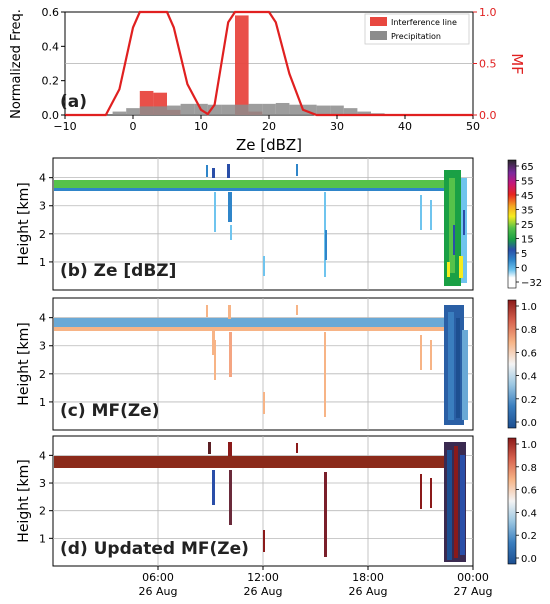 This screenshot has width=550, height=604. Describe the element at coordinates (133, 126) in the screenshot. I see `x-tick-label-a: 0` at that location.